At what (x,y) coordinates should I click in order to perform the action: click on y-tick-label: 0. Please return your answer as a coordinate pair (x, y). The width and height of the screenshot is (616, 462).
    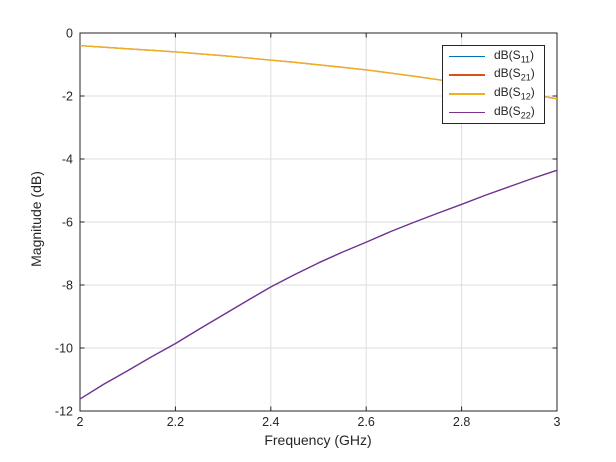
    Looking at the image, I should click on (69, 34).